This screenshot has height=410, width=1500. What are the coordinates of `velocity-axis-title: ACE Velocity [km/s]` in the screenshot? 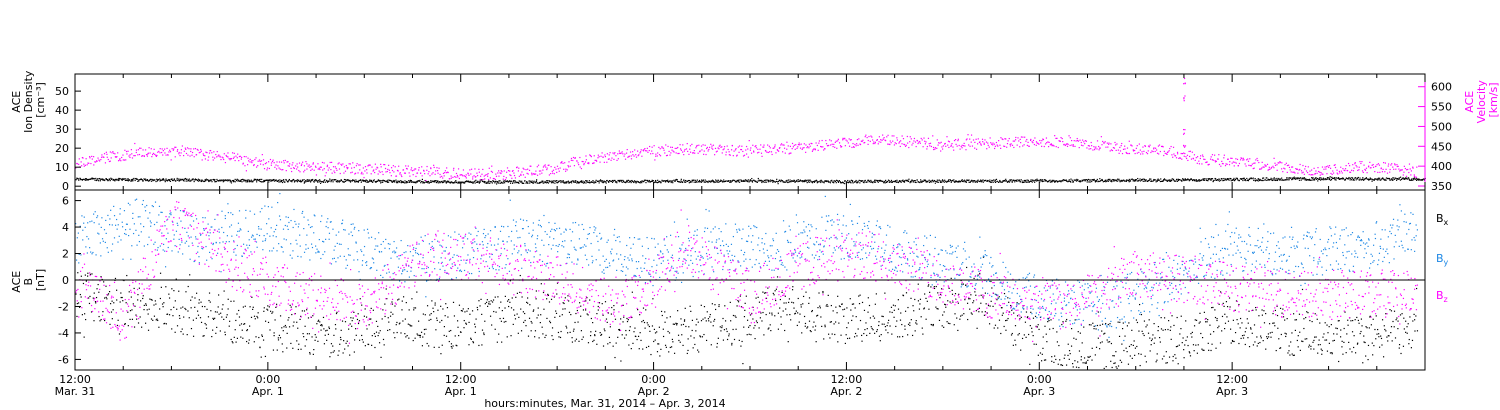 It's located at (1481, 100).